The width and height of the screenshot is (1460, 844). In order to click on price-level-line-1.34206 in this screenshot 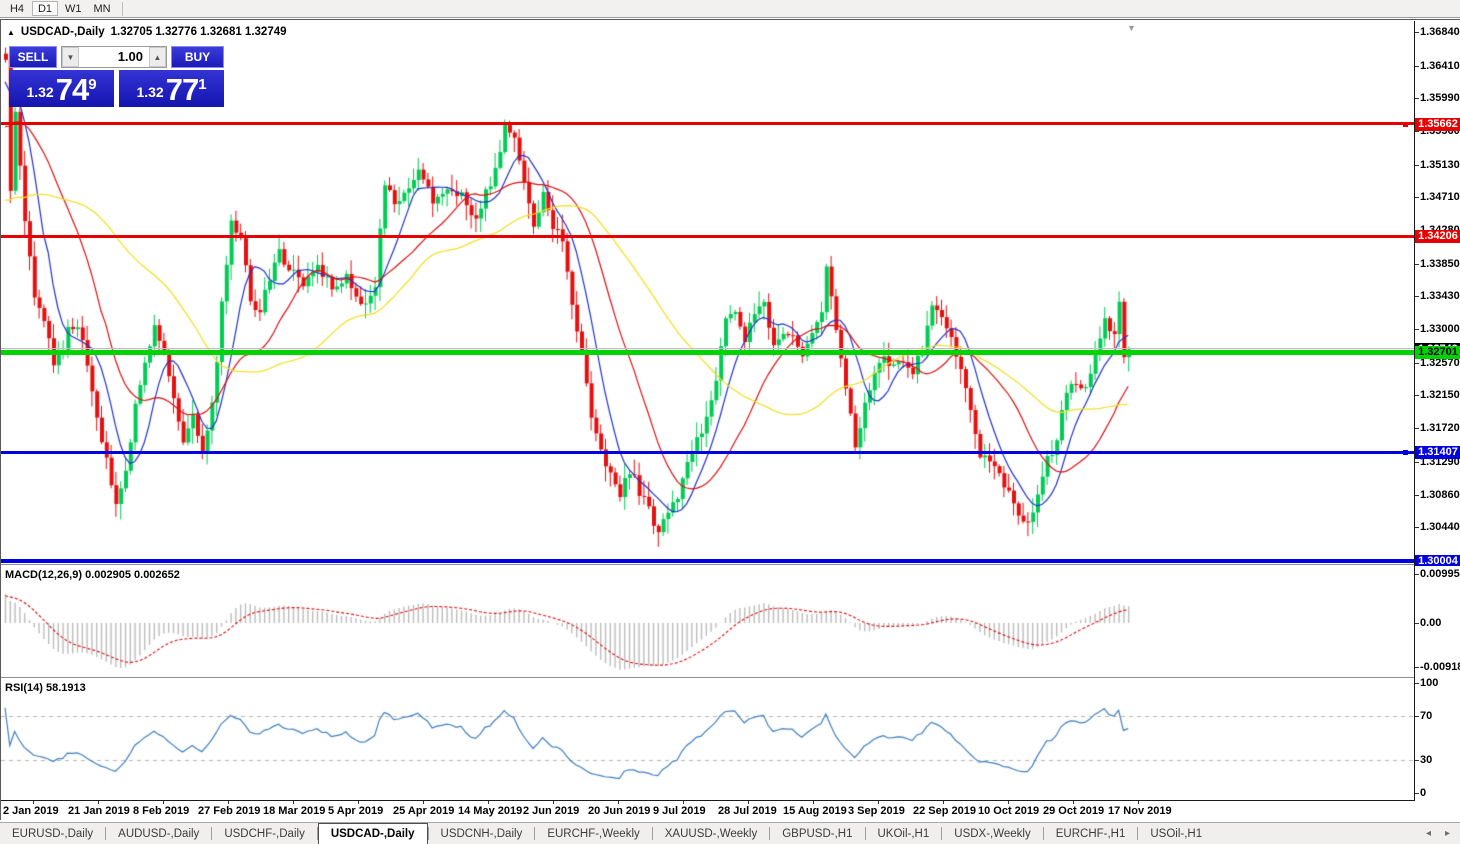, I will do `click(707, 236)`.